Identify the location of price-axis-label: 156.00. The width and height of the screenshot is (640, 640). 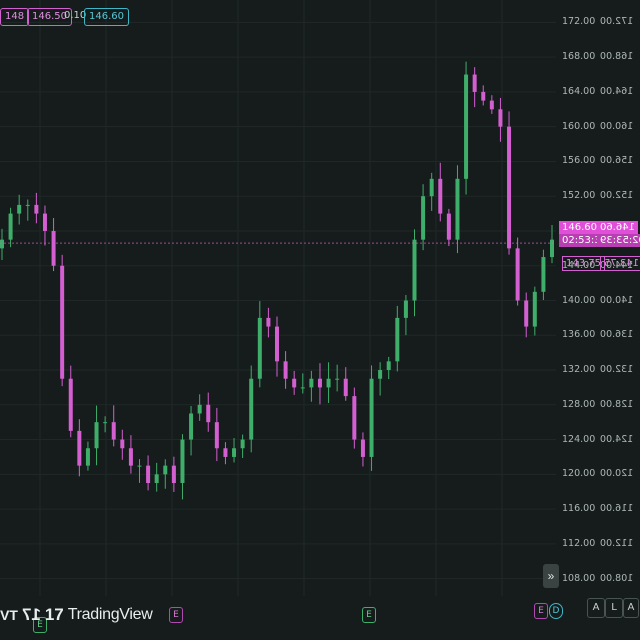
(579, 161).